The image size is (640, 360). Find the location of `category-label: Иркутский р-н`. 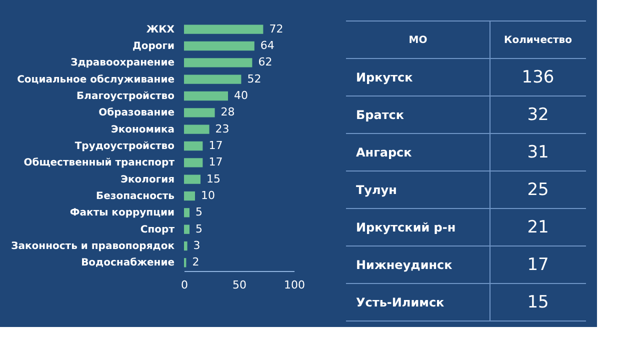

category-label: Иркутский р-н is located at coordinates (406, 227).